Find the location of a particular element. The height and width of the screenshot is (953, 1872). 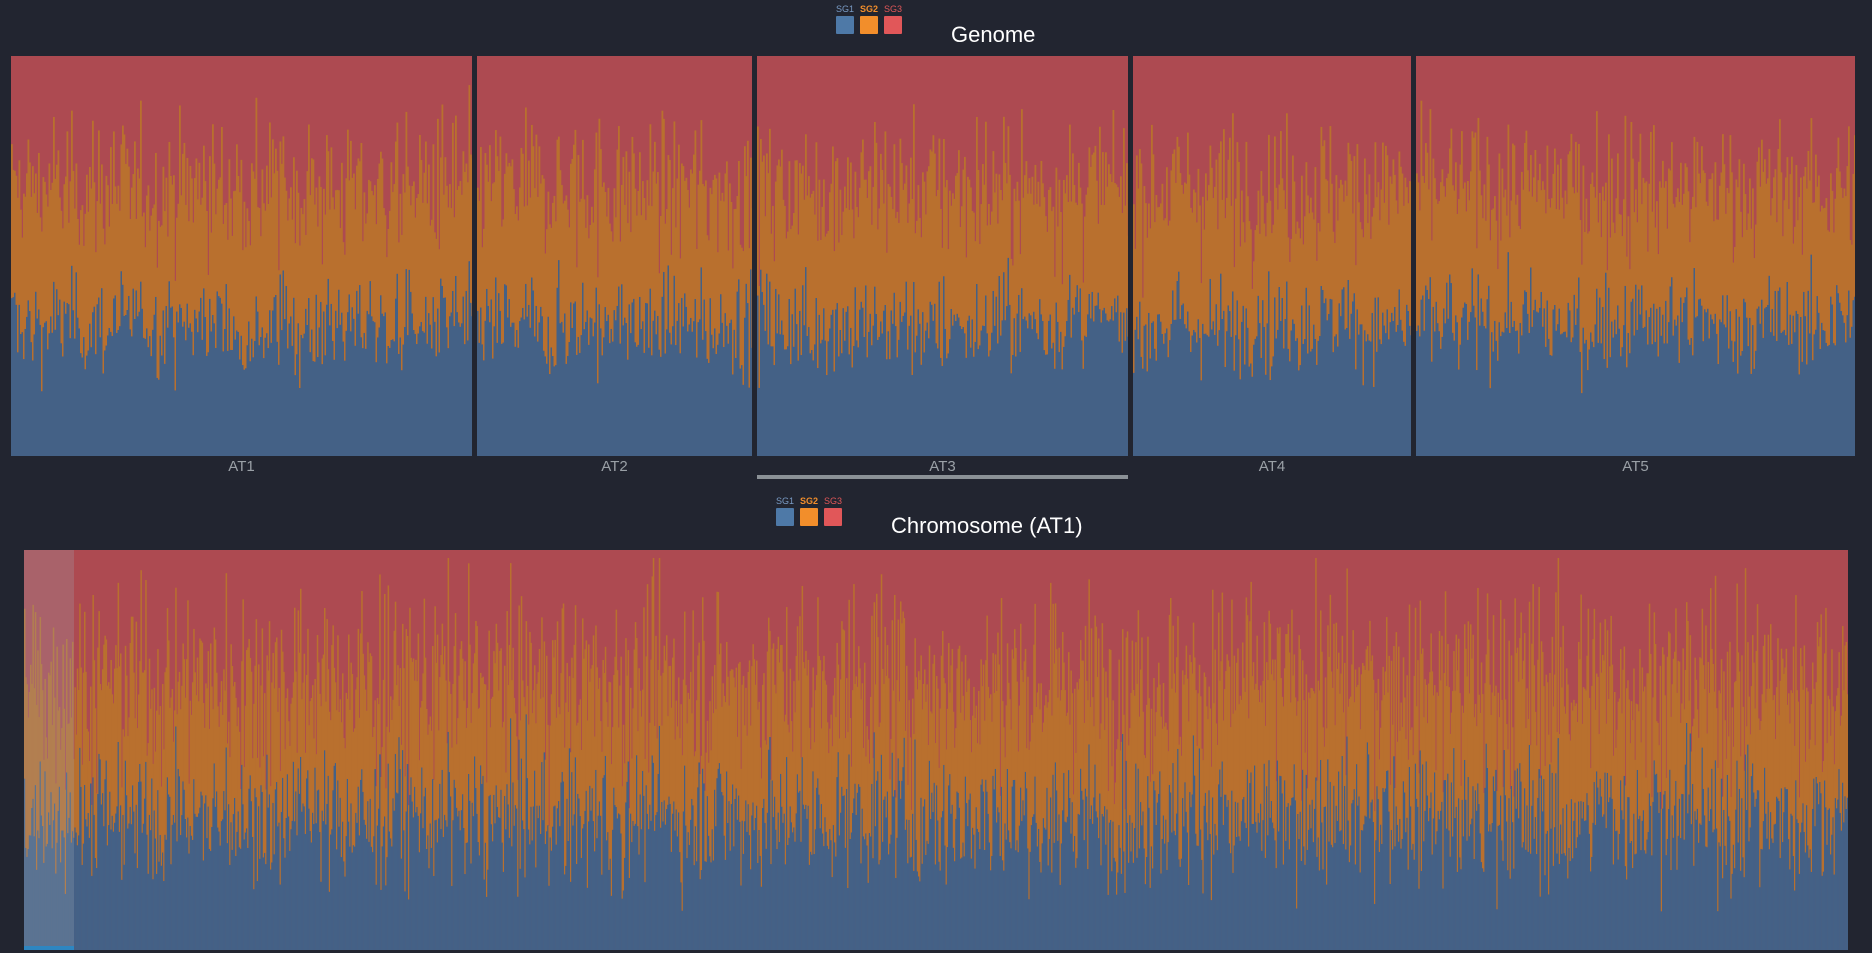

chromosome-label-at3: AT3 is located at coordinates (942, 466).